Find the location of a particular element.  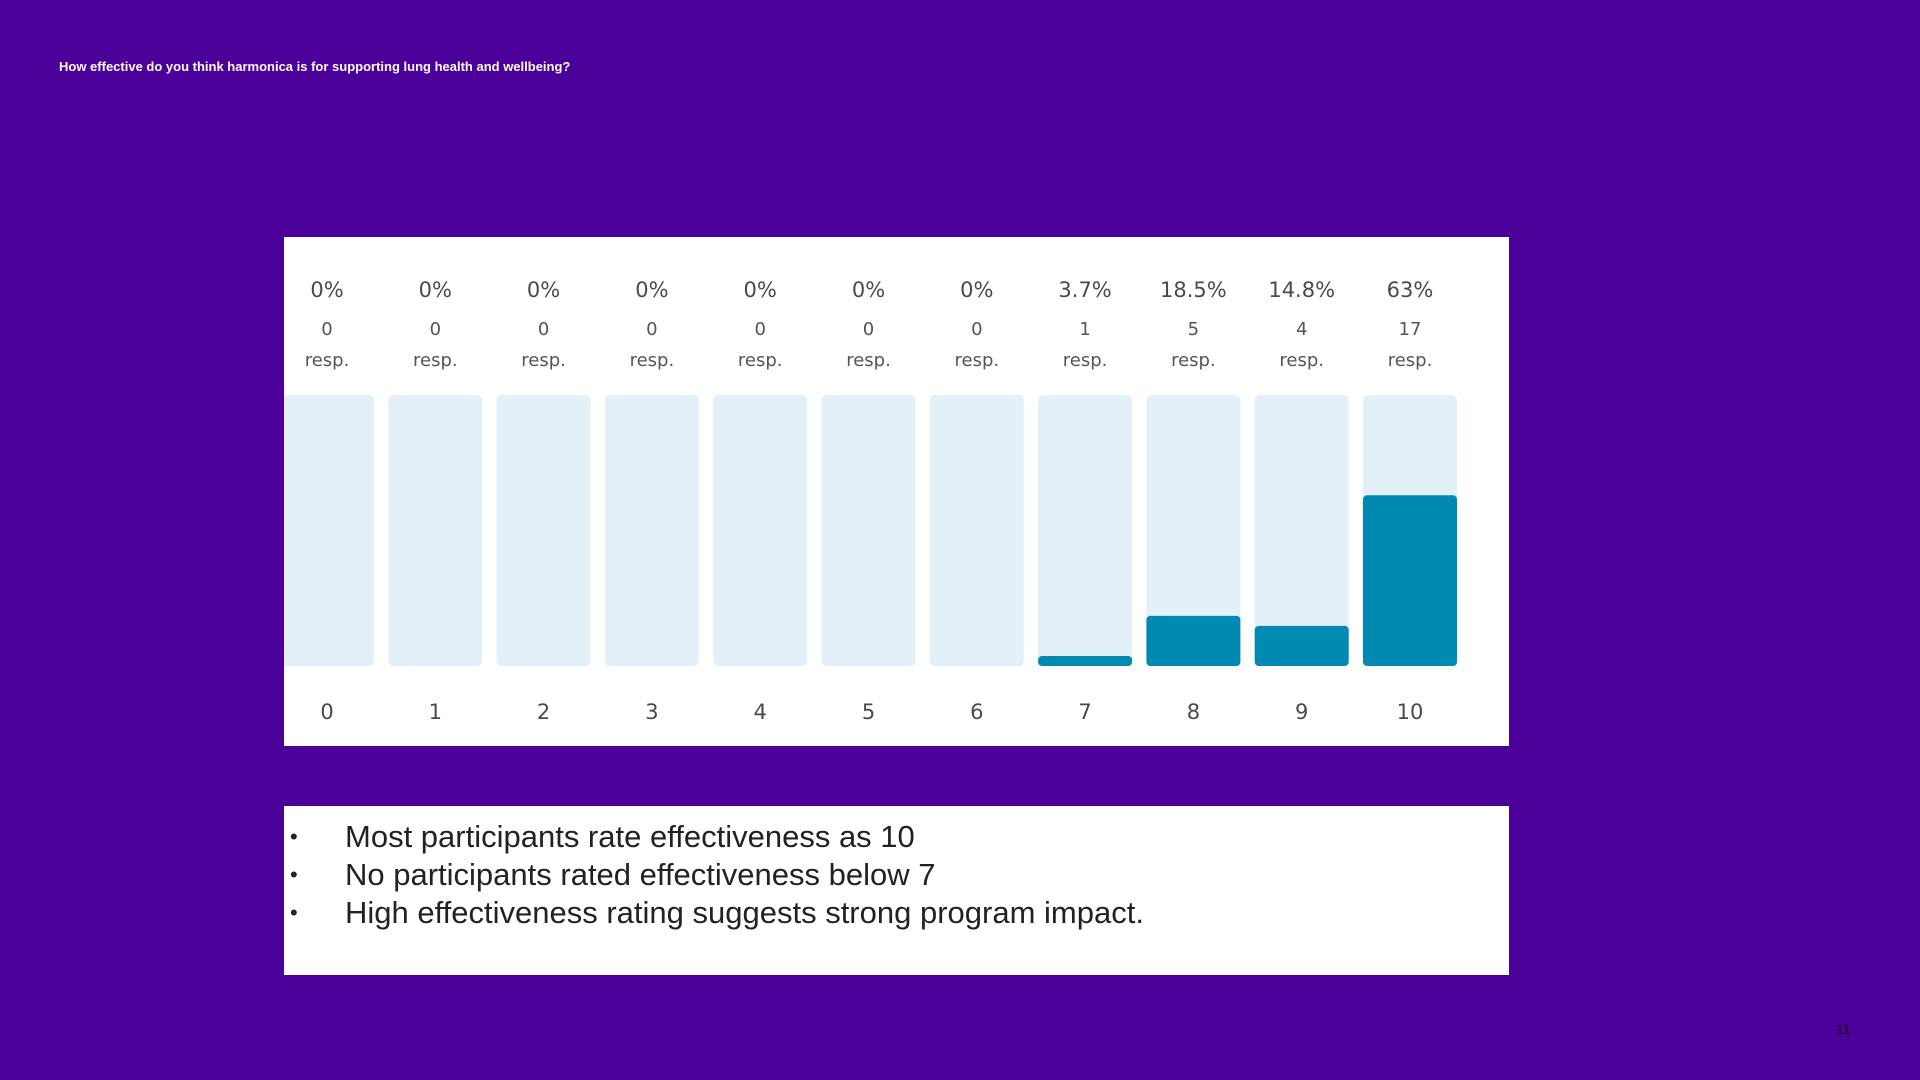

page-number: 11 is located at coordinates (1843, 1029).